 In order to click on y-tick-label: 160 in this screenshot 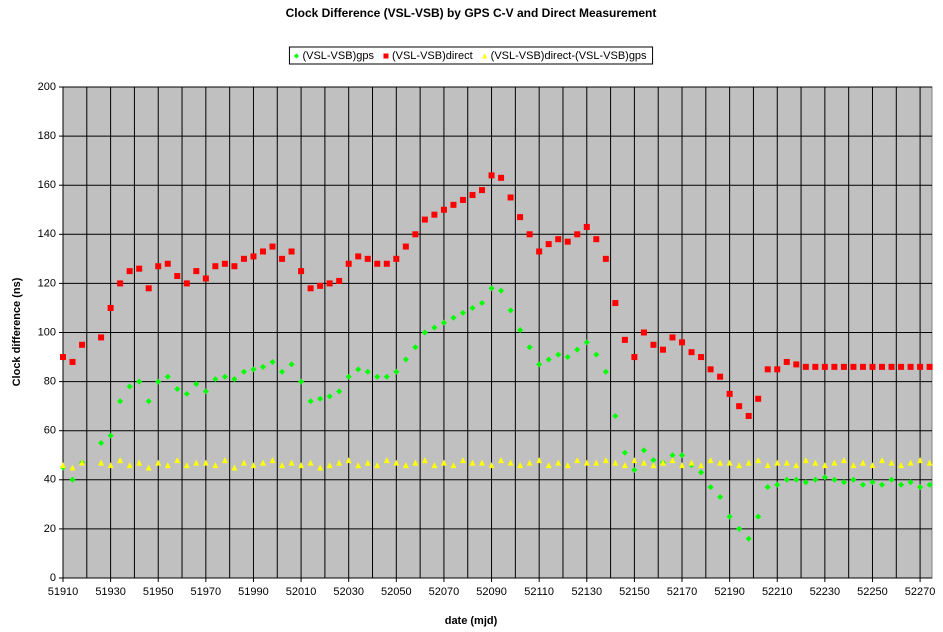, I will do `click(47, 185)`.